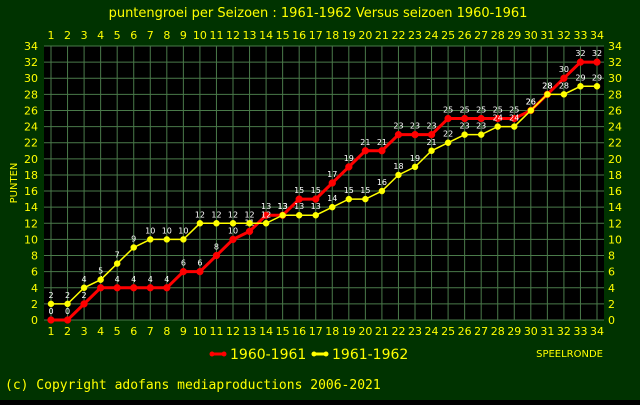 The width and height of the screenshot is (640, 405). Describe the element at coordinates (597, 77) in the screenshot. I see `data-label: 29` at that location.